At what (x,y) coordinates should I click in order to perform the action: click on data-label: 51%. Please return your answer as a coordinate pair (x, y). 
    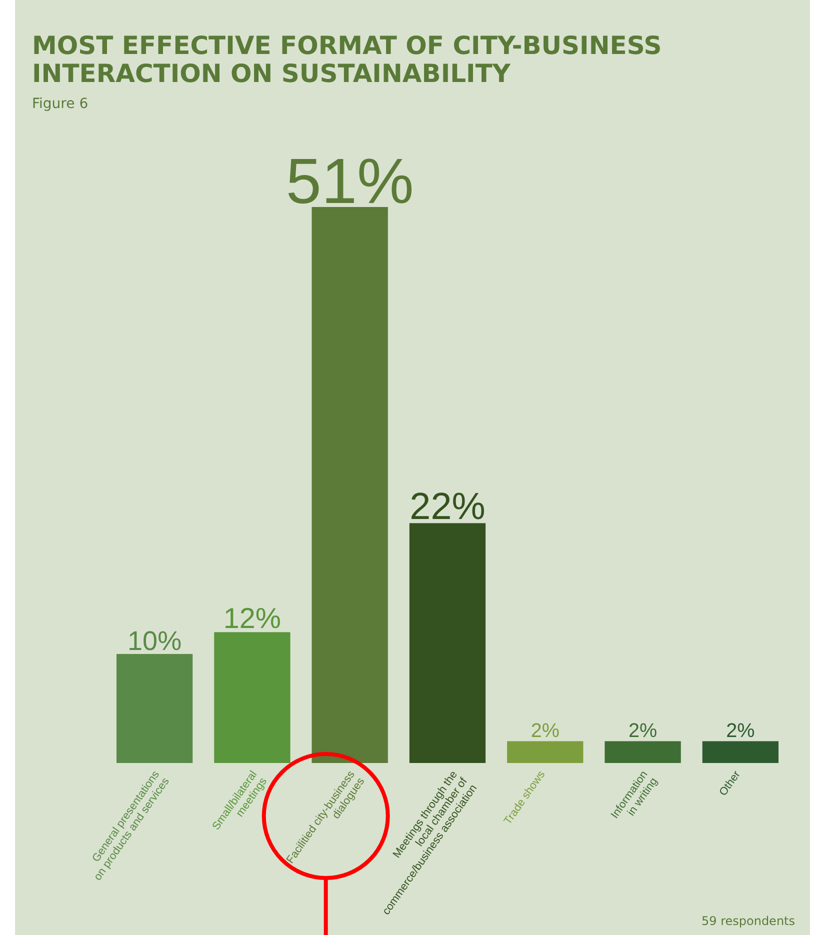
    Looking at the image, I should click on (350, 181).